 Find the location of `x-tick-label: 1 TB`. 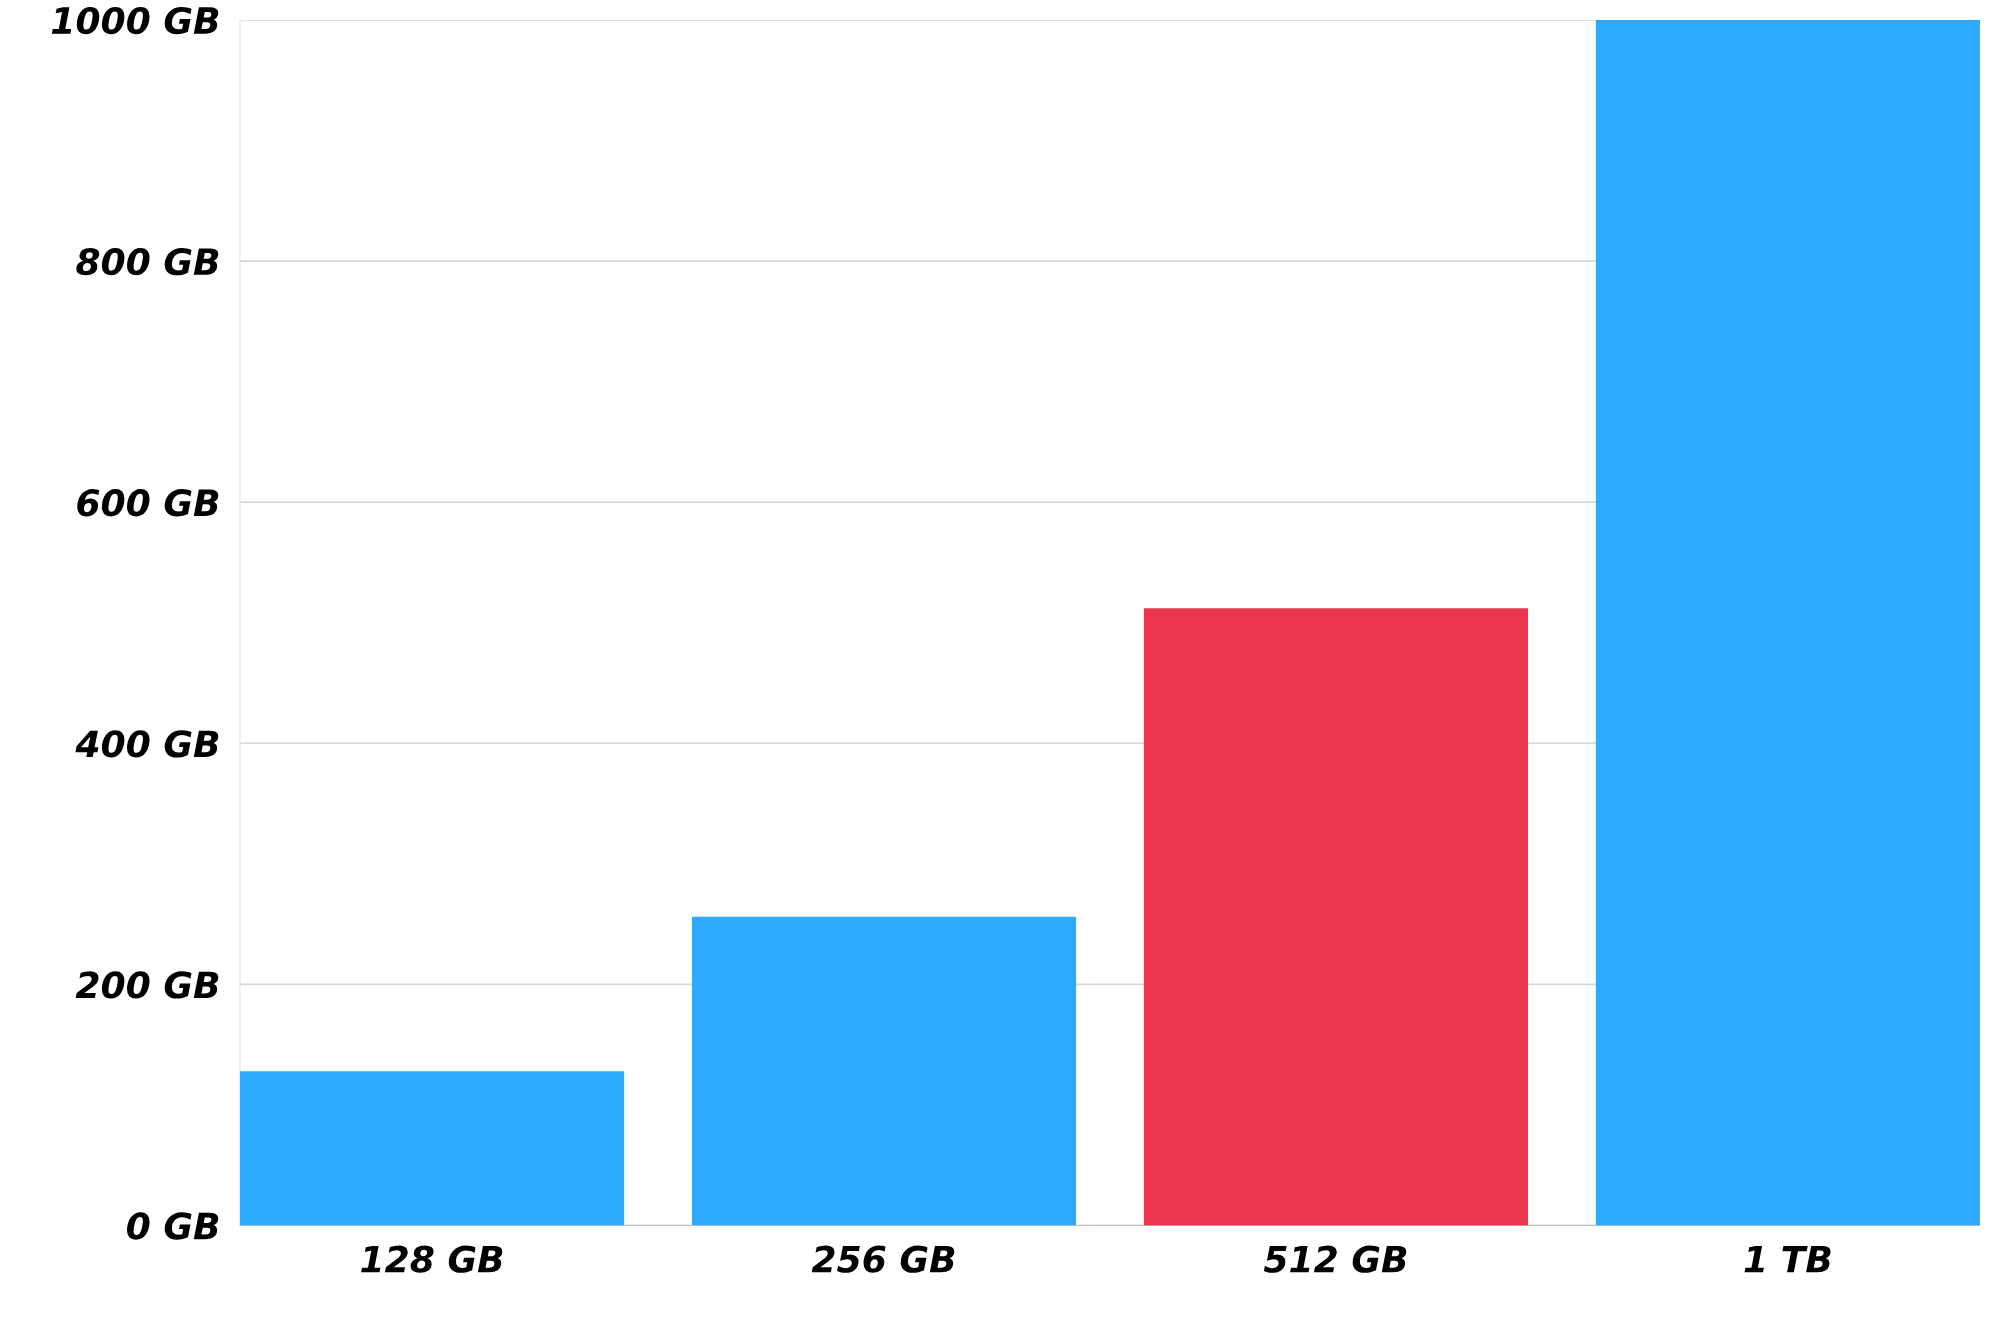

x-tick-label: 1 TB is located at coordinates (1787, 1259).